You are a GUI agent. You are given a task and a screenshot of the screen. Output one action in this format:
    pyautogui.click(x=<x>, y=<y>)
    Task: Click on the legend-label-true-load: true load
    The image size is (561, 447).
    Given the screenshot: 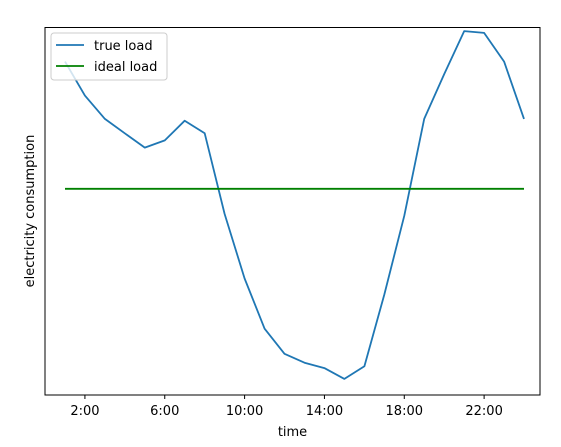 What is the action you would take?
    pyautogui.click(x=123, y=46)
    